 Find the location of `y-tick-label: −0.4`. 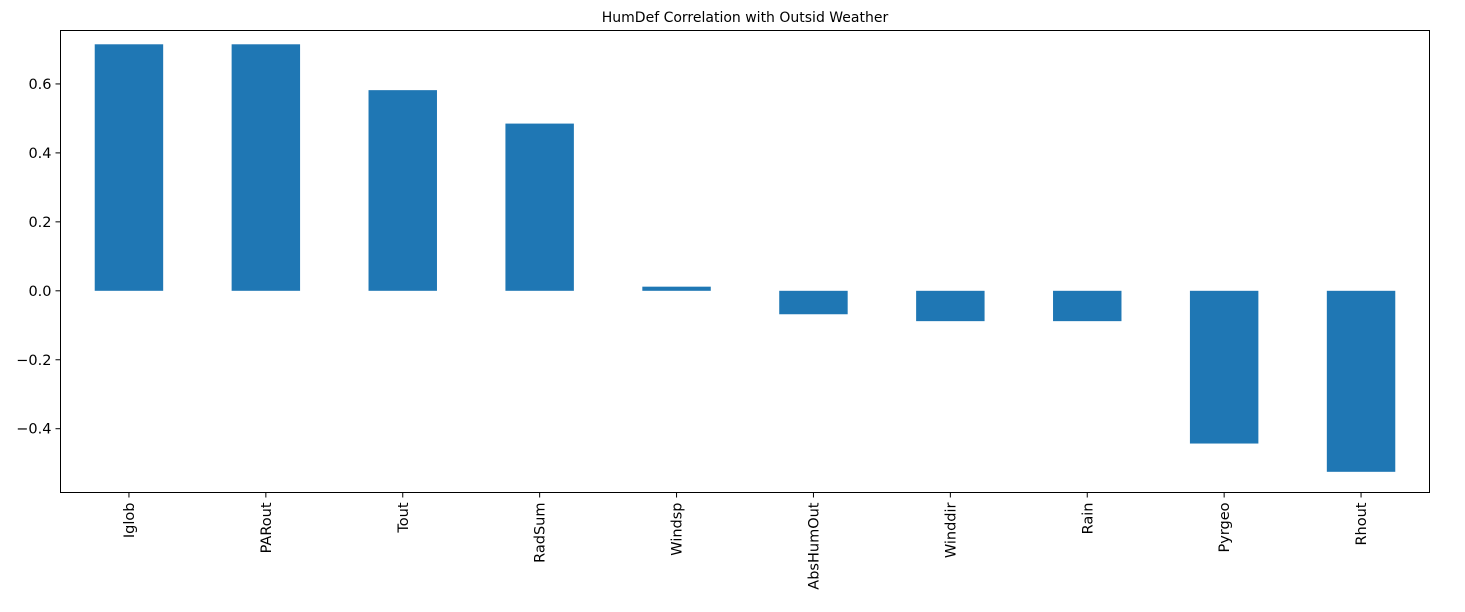

y-tick-label: −0.4 is located at coordinates (33, 430).